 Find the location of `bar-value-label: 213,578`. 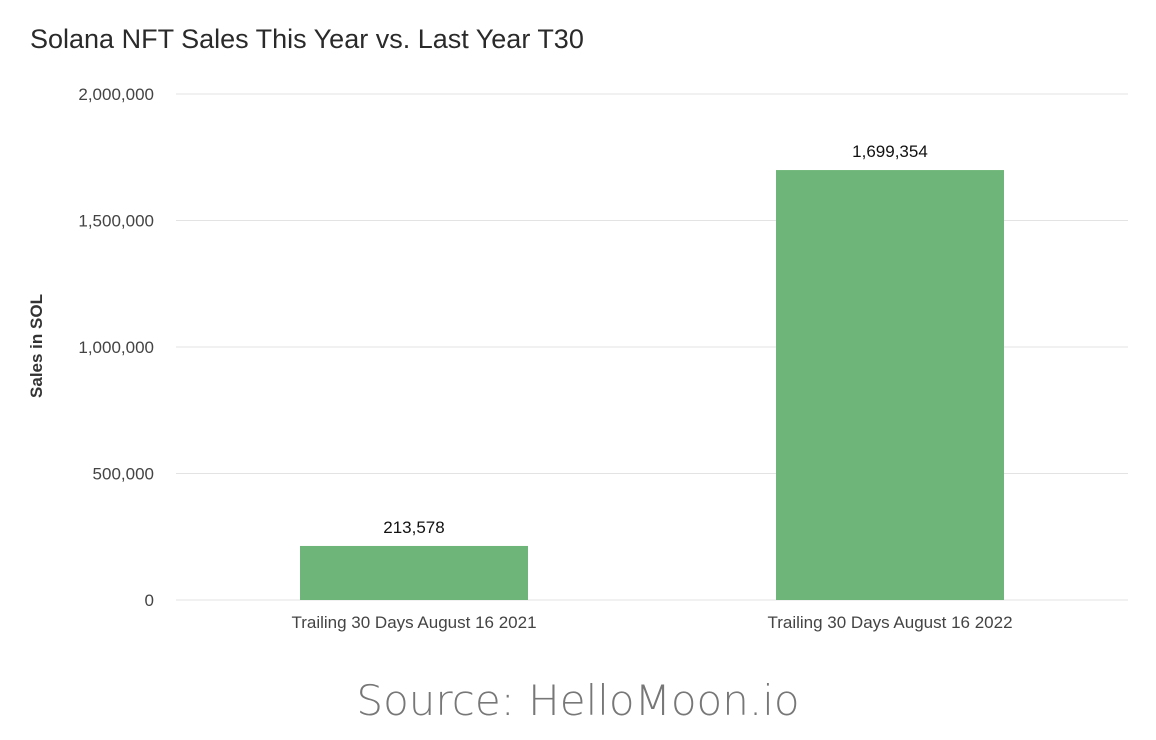

bar-value-label: 213,578 is located at coordinates (413, 527).